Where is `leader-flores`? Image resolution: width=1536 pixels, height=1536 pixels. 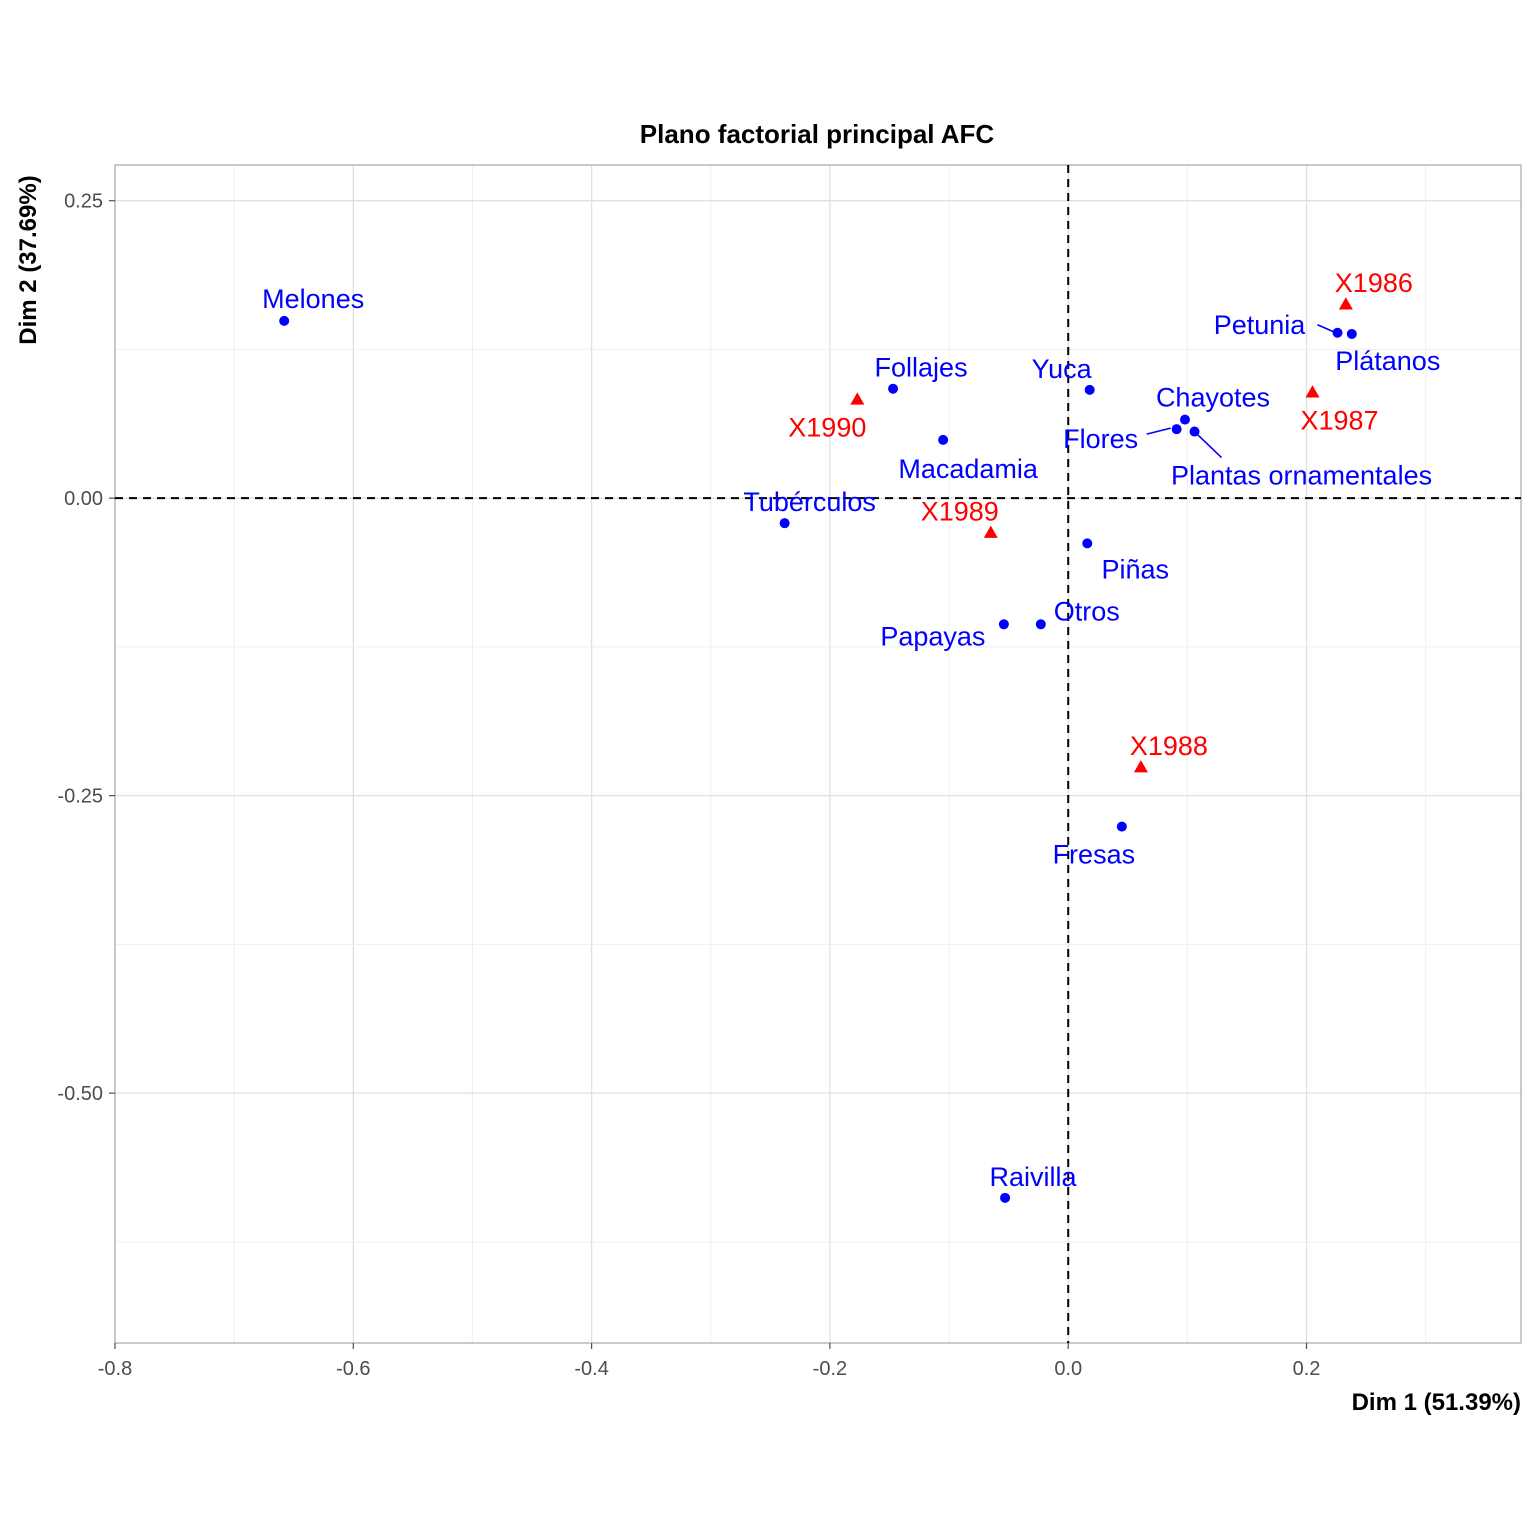 leader-flores is located at coordinates (1158, 431).